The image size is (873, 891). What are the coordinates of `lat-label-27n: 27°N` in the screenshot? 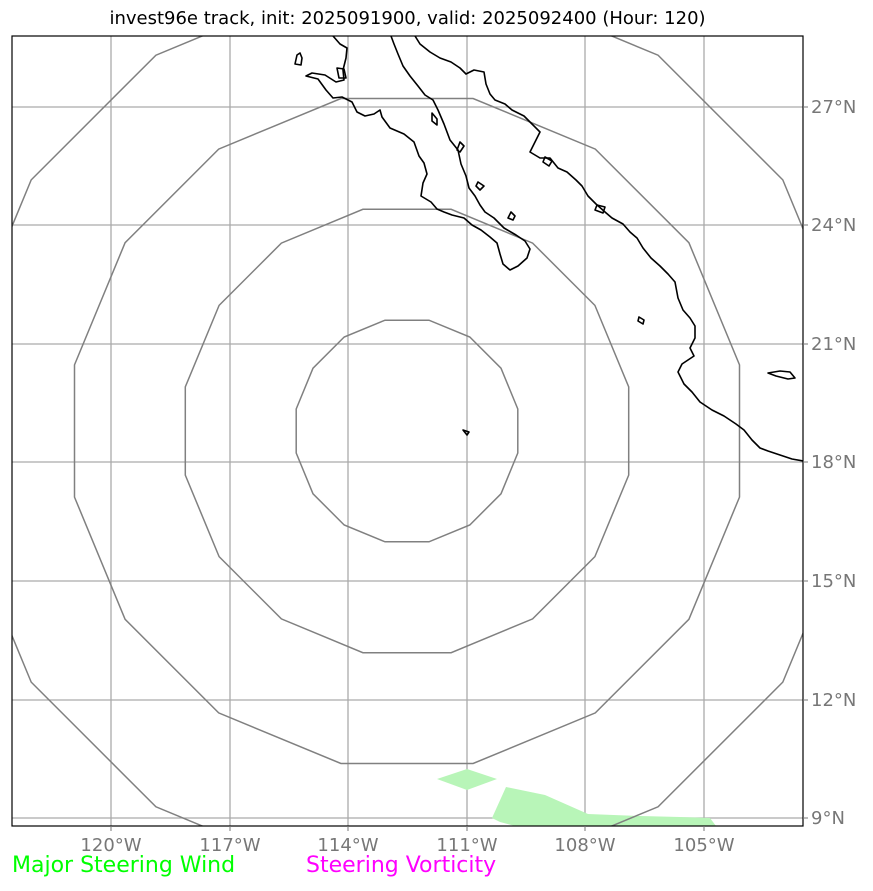 It's located at (833, 107).